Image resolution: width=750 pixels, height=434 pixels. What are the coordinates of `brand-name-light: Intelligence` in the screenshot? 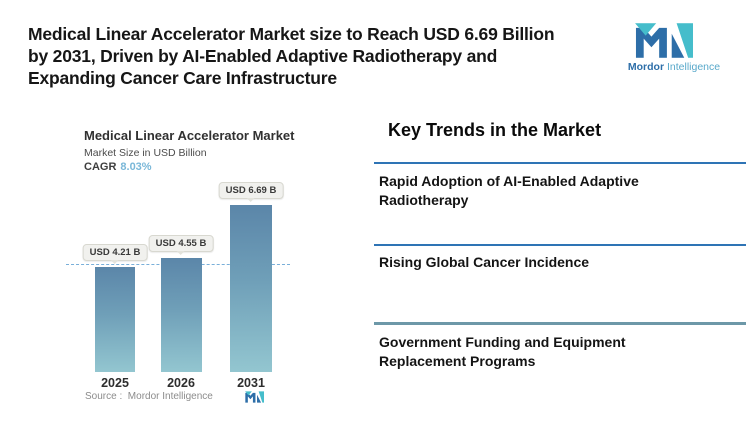 It's located at (693, 67).